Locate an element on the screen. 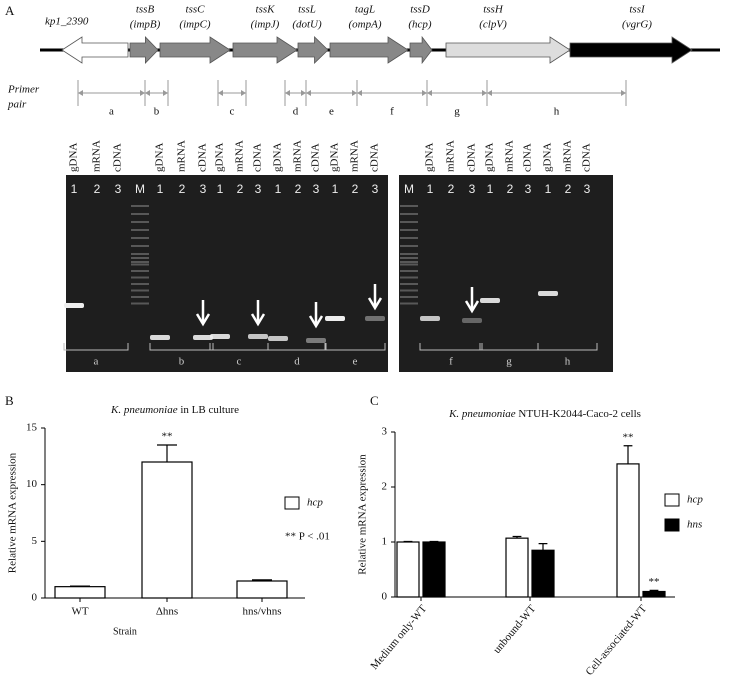 Image resolution: width=731 pixels, height=681 pixels. primer-label: pair is located at coordinates (17, 105).